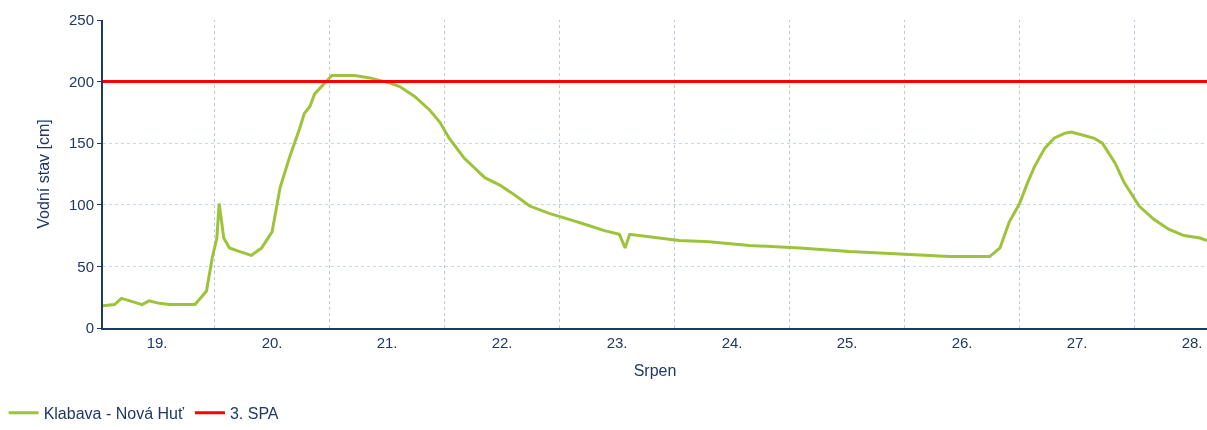 The image size is (1207, 430). I want to click on y-tick-label: 100, so click(81, 205).